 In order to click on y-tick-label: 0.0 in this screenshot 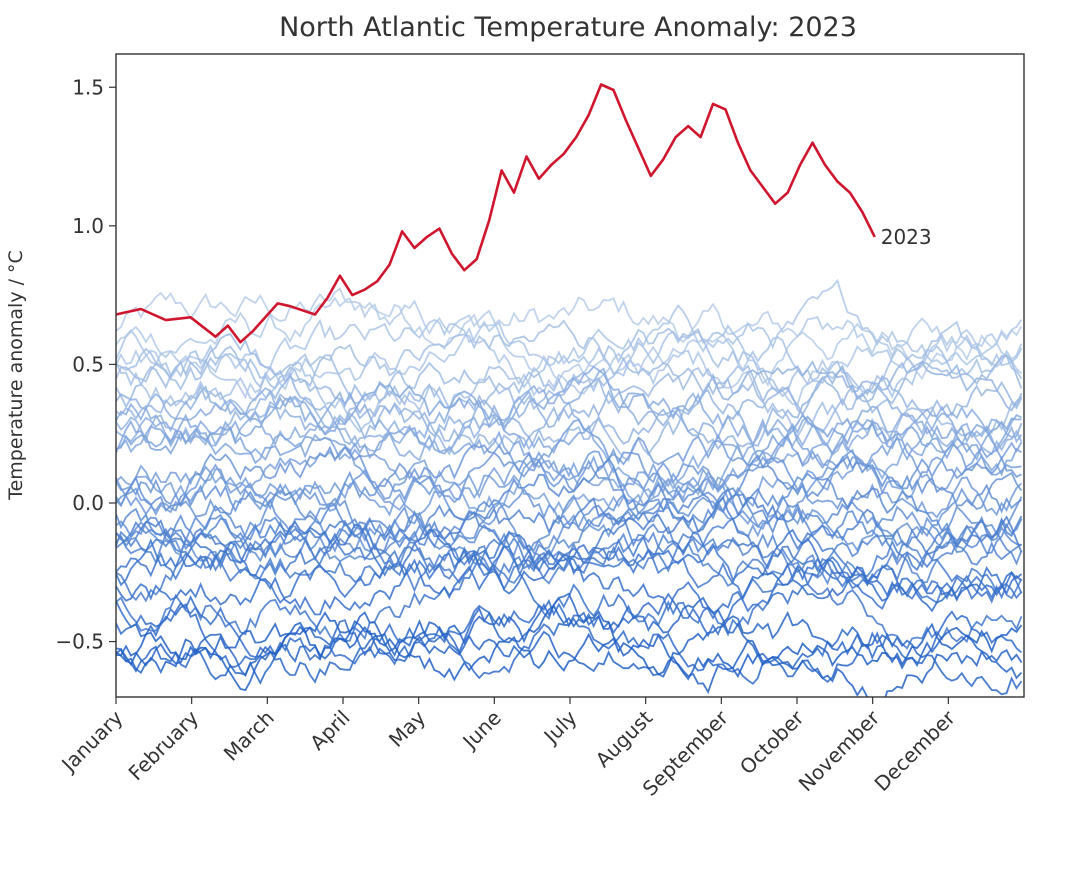, I will do `click(88, 503)`.